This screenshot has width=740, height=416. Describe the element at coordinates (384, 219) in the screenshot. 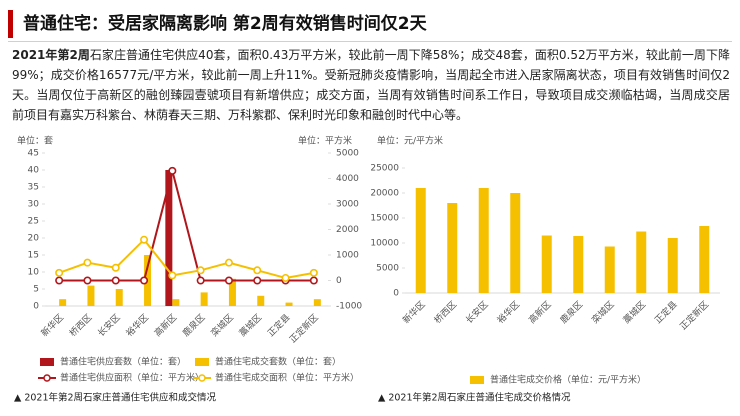

I see `y-tick-label: 15000` at that location.